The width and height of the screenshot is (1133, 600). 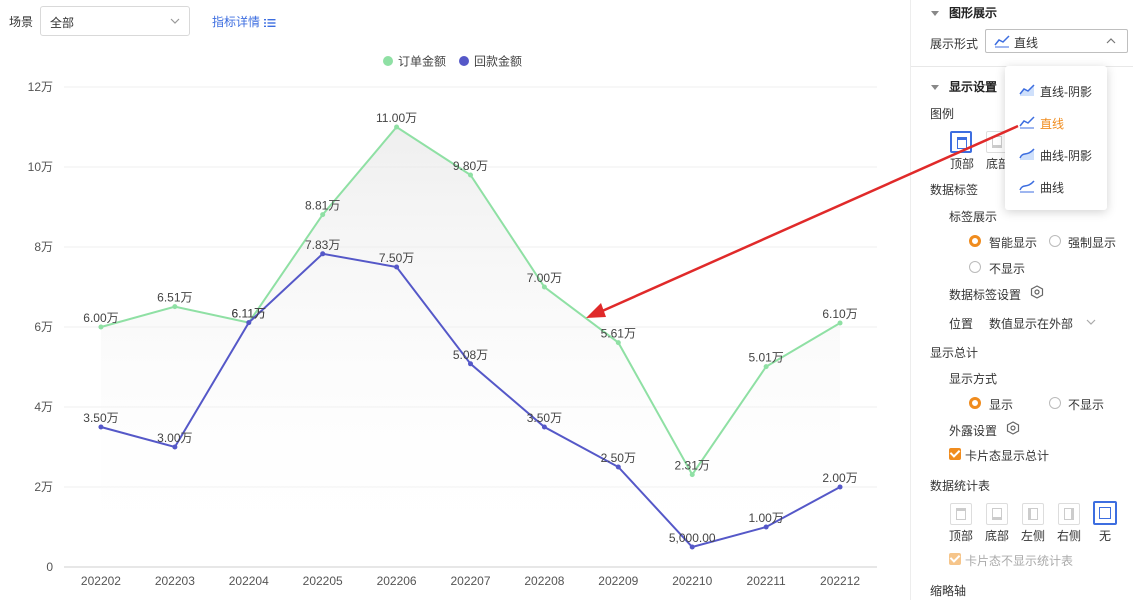 I want to click on data-label: 5,000.00, so click(x=692, y=538).